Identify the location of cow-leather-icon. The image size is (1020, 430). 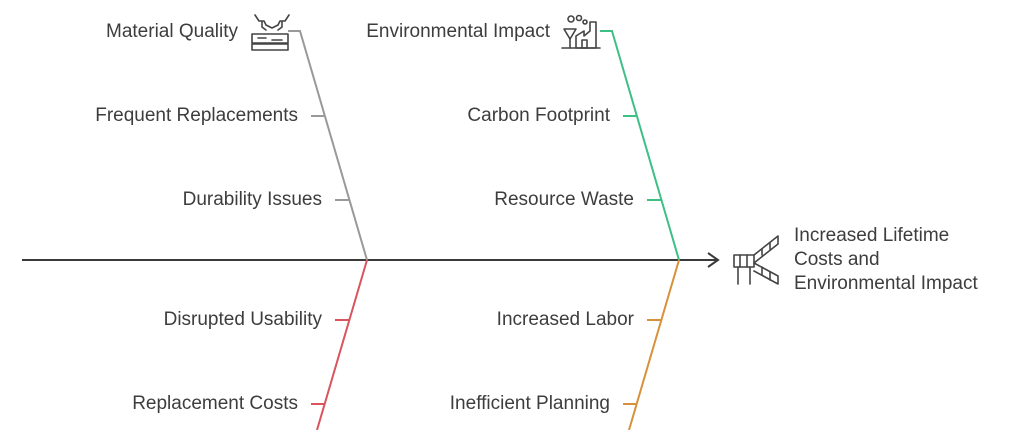
(270, 32).